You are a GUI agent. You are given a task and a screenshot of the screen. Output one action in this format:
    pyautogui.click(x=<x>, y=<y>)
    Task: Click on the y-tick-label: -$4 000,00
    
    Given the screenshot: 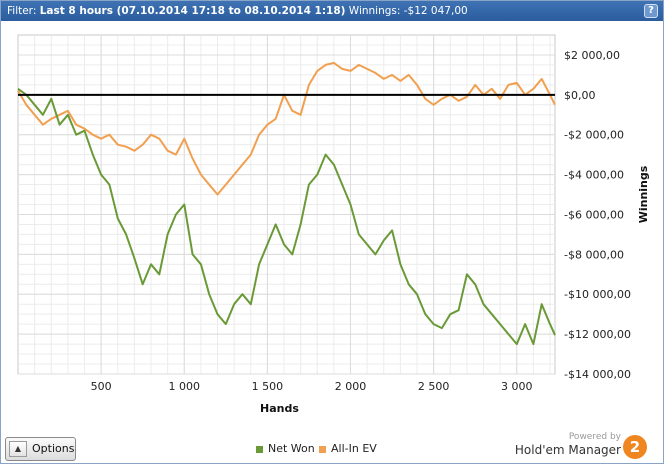 What is the action you would take?
    pyautogui.click(x=594, y=175)
    